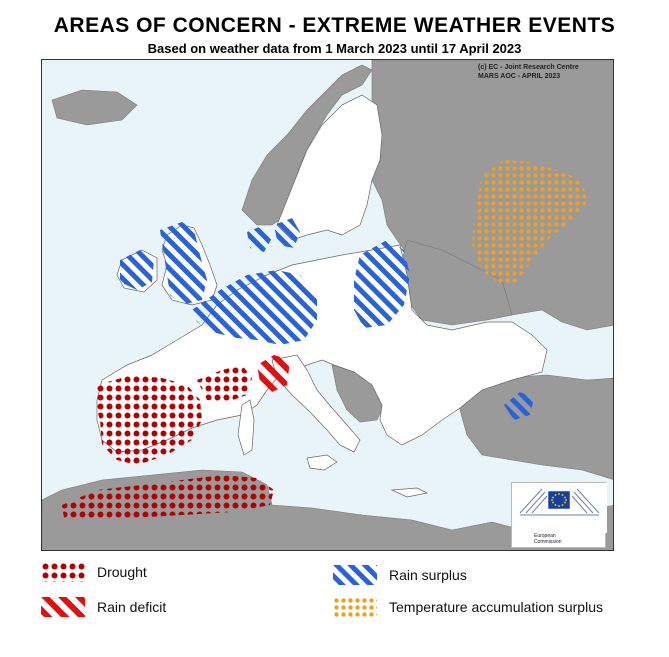 This screenshot has width=669, height=657. Describe the element at coordinates (168, 497) in the screenshot. I see `drought-area-north-africa` at that location.